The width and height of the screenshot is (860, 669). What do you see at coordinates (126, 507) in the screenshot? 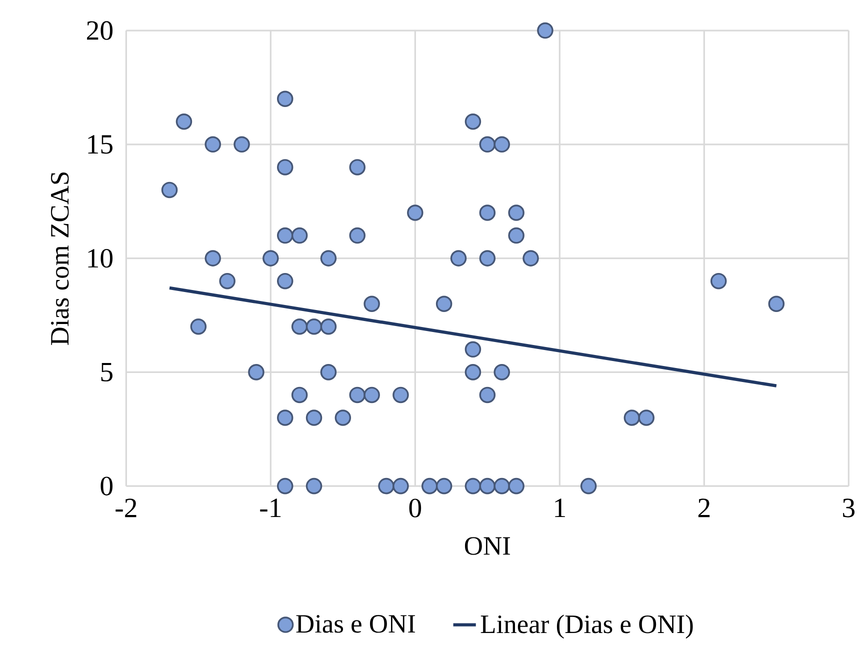
I see `x-tick-label: -2` at bounding box center [126, 507].